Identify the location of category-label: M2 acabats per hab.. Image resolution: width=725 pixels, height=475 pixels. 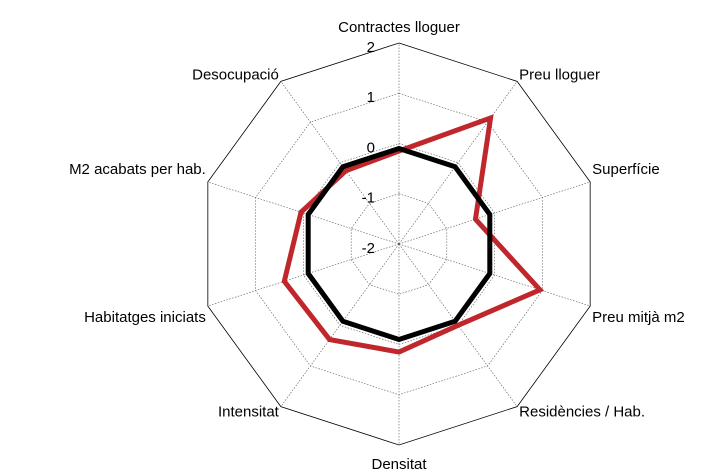
(137, 169).